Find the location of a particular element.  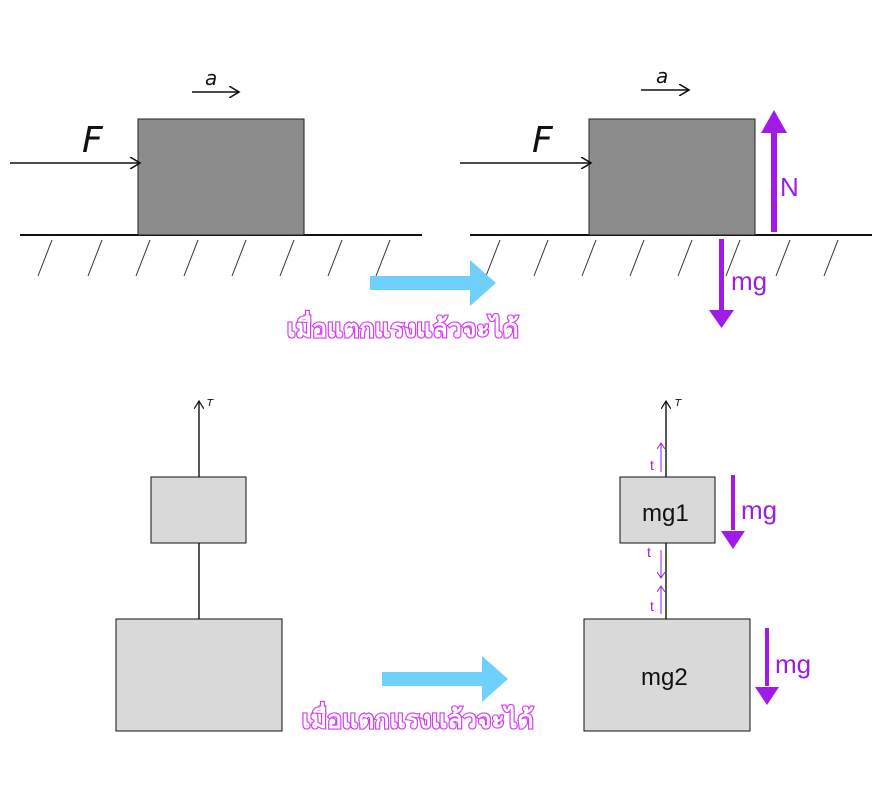

heavy-block-left is located at coordinates (221, 177).